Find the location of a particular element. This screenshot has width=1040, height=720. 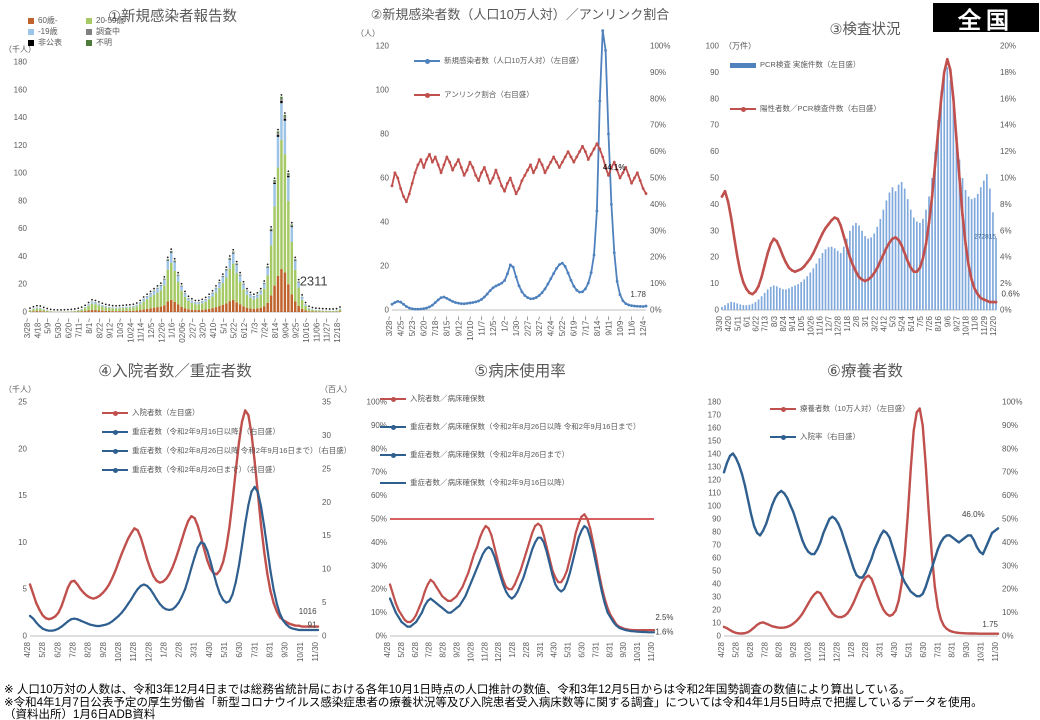

svg-text: 6/28 is located at coordinates (57, 649).